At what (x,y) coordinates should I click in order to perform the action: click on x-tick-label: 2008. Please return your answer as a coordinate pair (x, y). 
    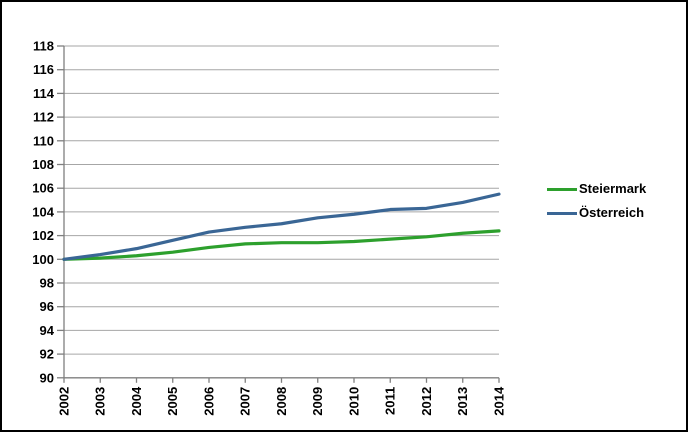
    Looking at the image, I should click on (281, 401).